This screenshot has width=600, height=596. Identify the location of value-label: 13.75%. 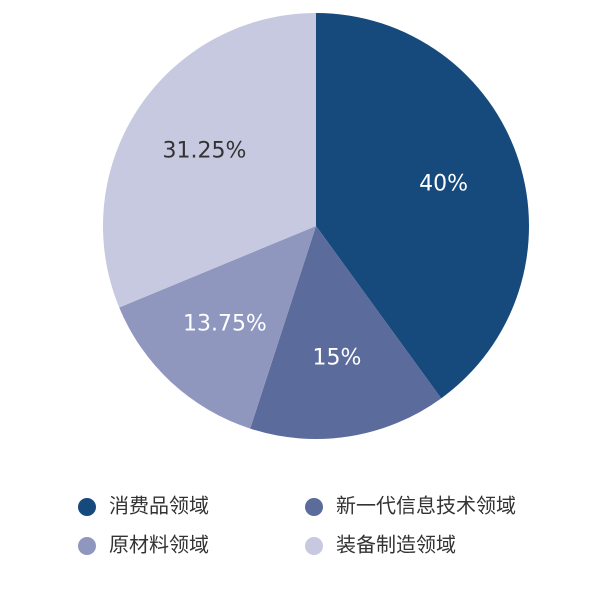
(225, 324).